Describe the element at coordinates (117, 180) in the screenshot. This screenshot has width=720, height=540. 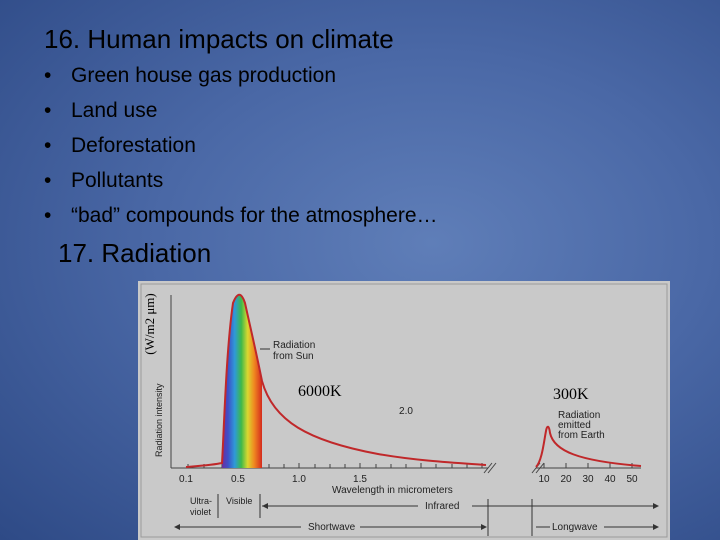
I see `bullet-text: Pollutants` at that location.